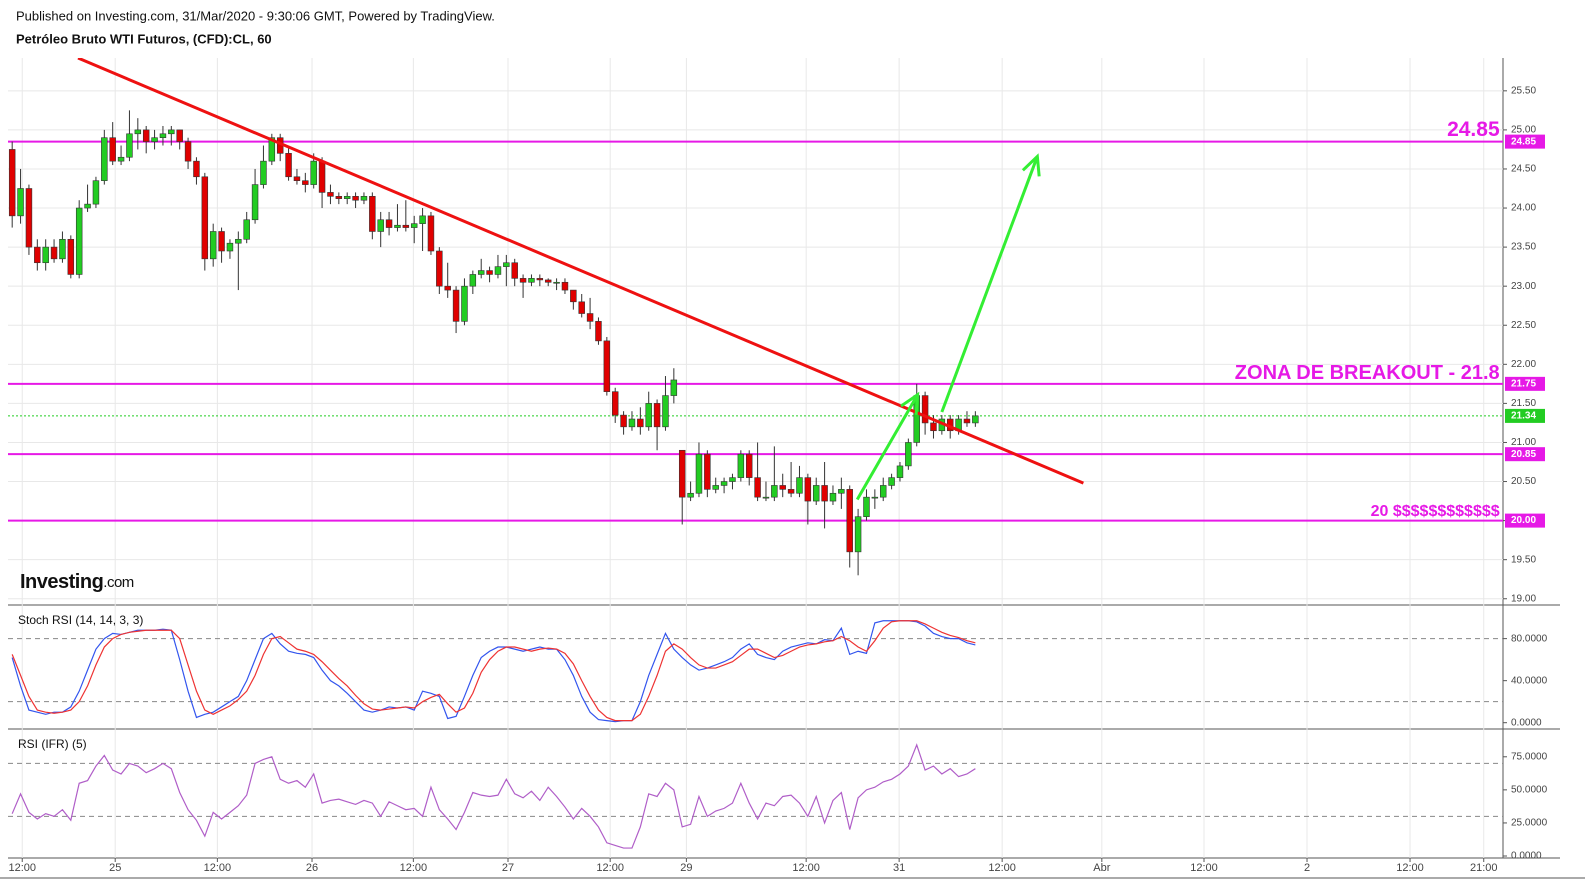  Describe the element at coordinates (1523, 90) in the screenshot. I see `y-tick-label: 25.50` at that location.